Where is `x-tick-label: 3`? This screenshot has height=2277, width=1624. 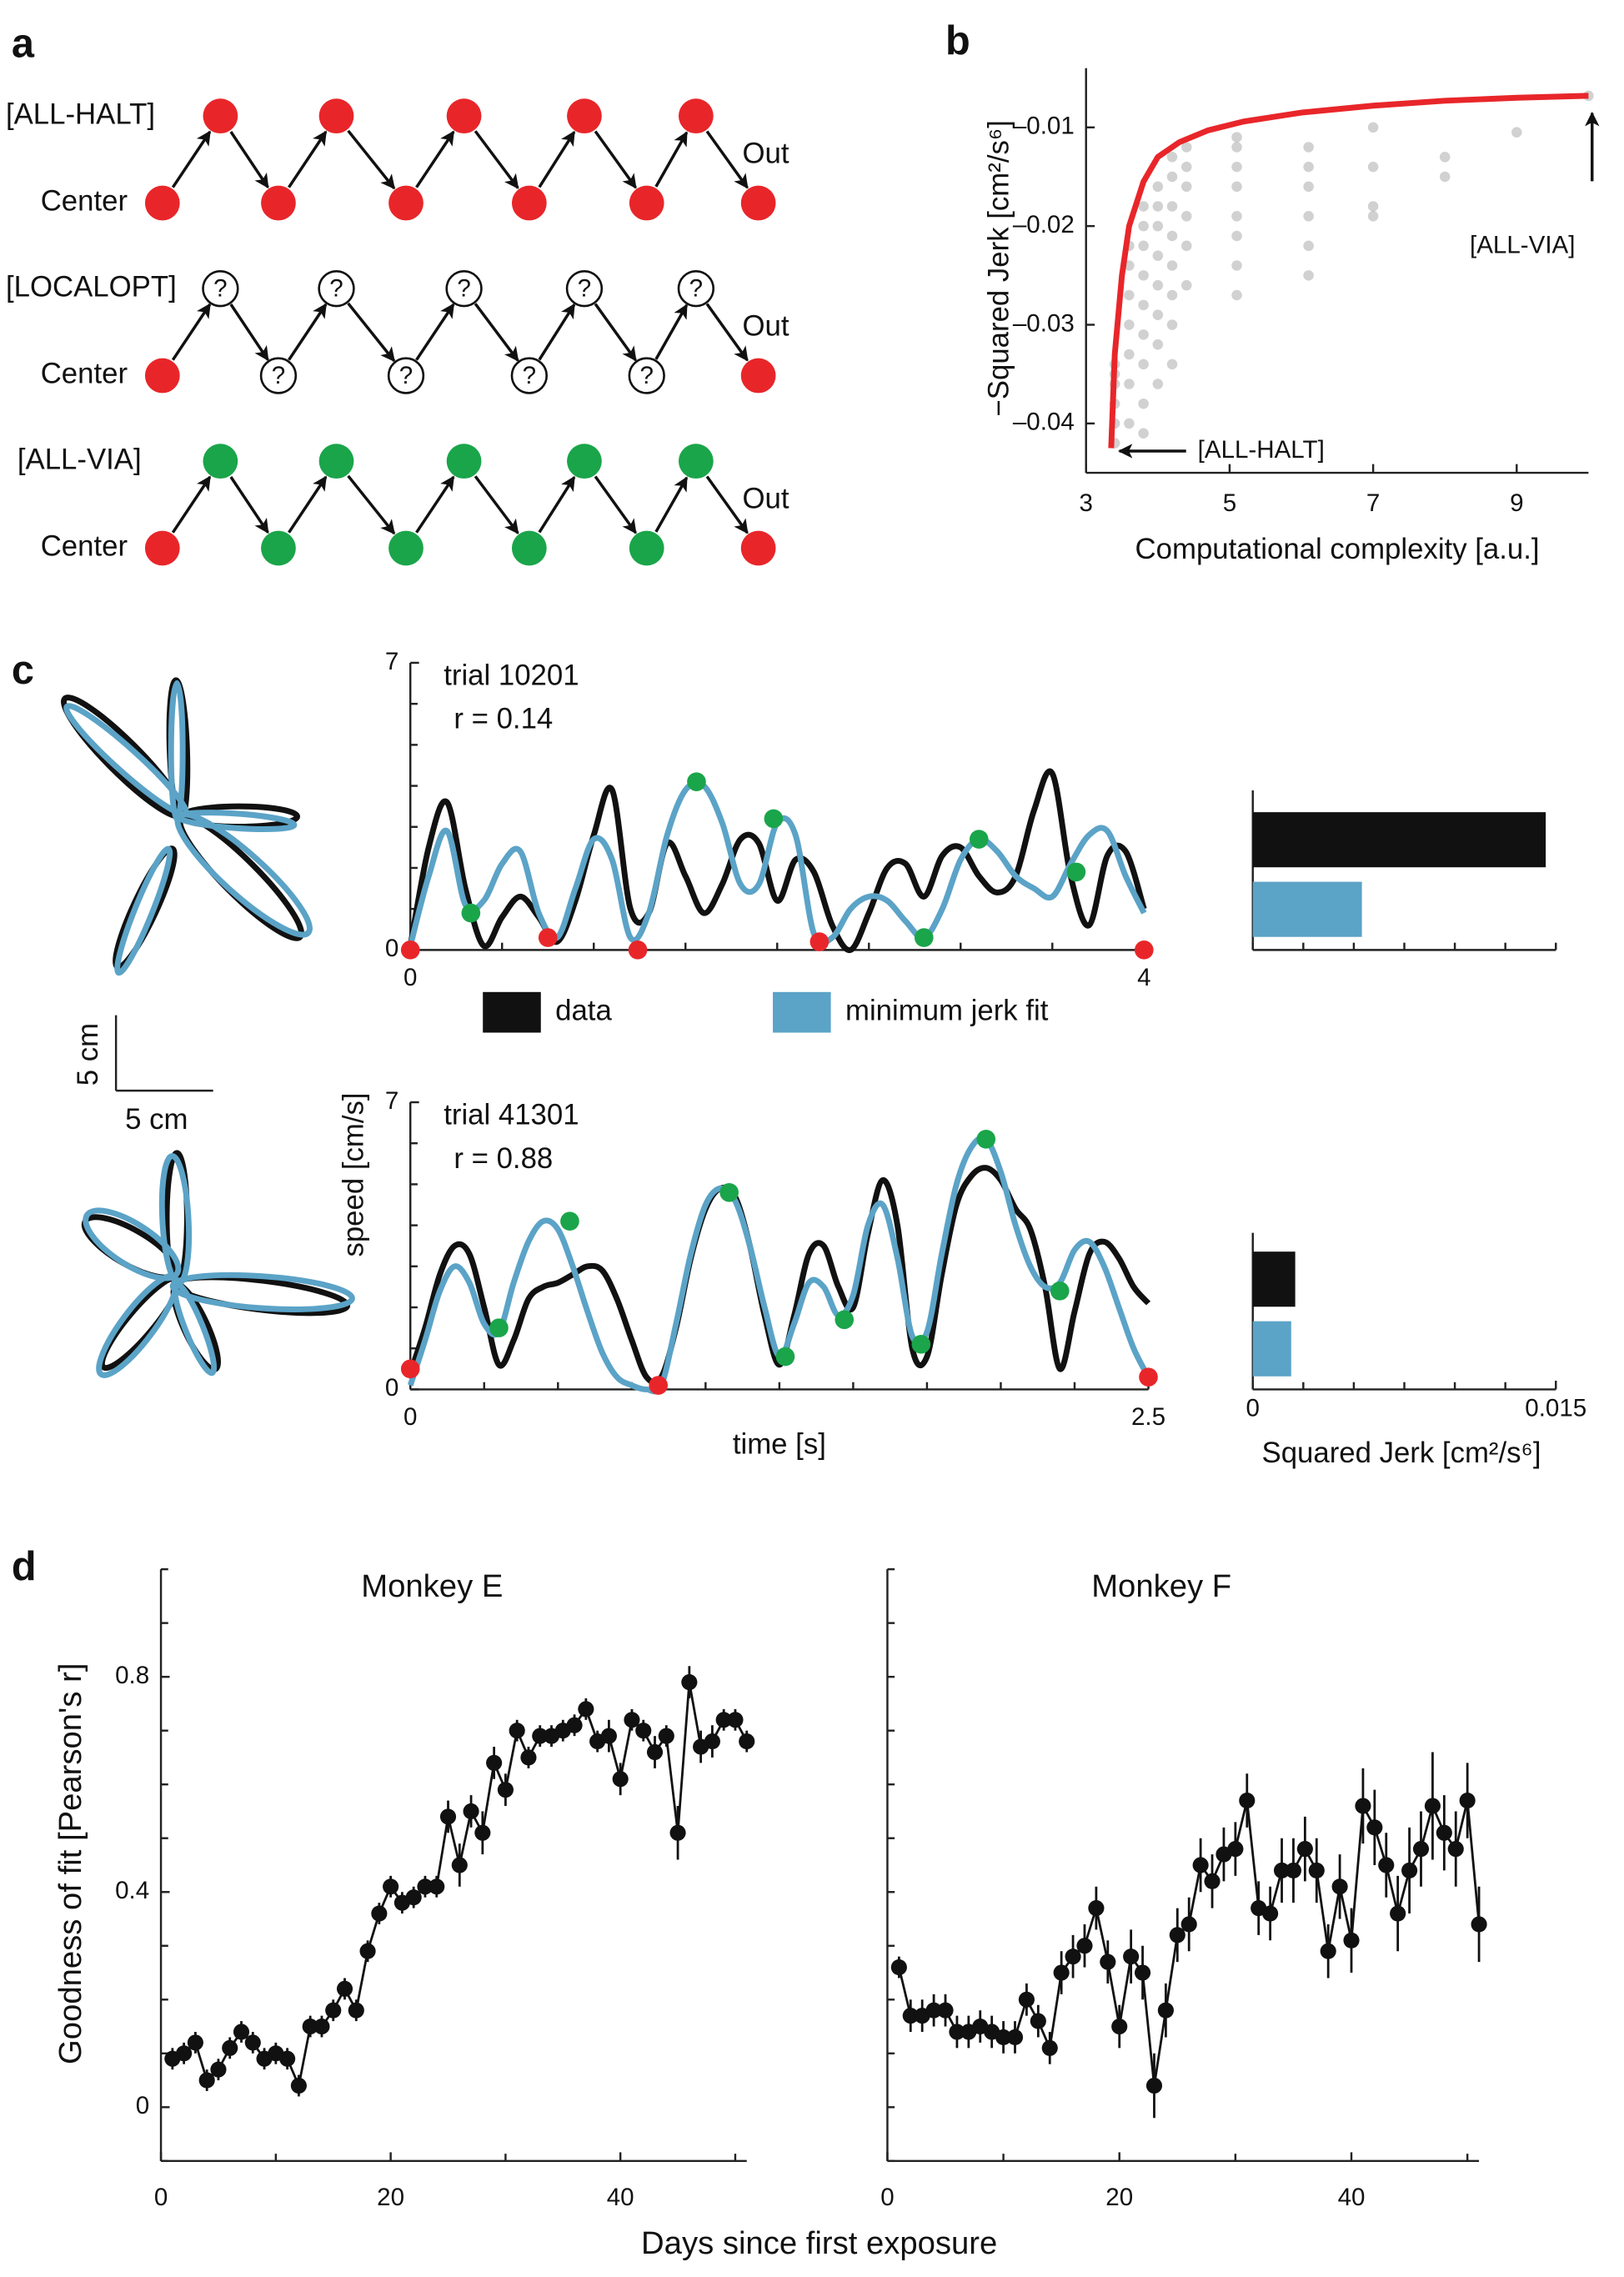 x-tick-label: 3 is located at coordinates (1086, 503).